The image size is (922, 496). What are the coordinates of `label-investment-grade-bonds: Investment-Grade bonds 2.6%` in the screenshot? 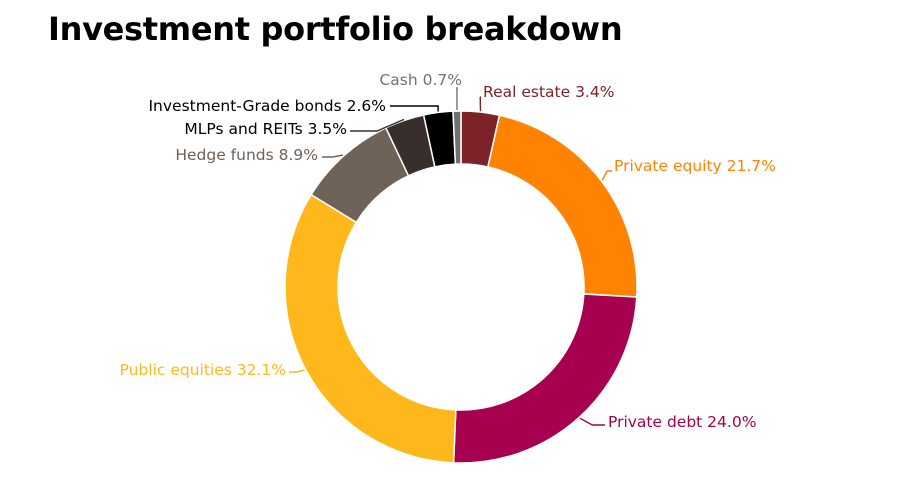 It's located at (267, 106).